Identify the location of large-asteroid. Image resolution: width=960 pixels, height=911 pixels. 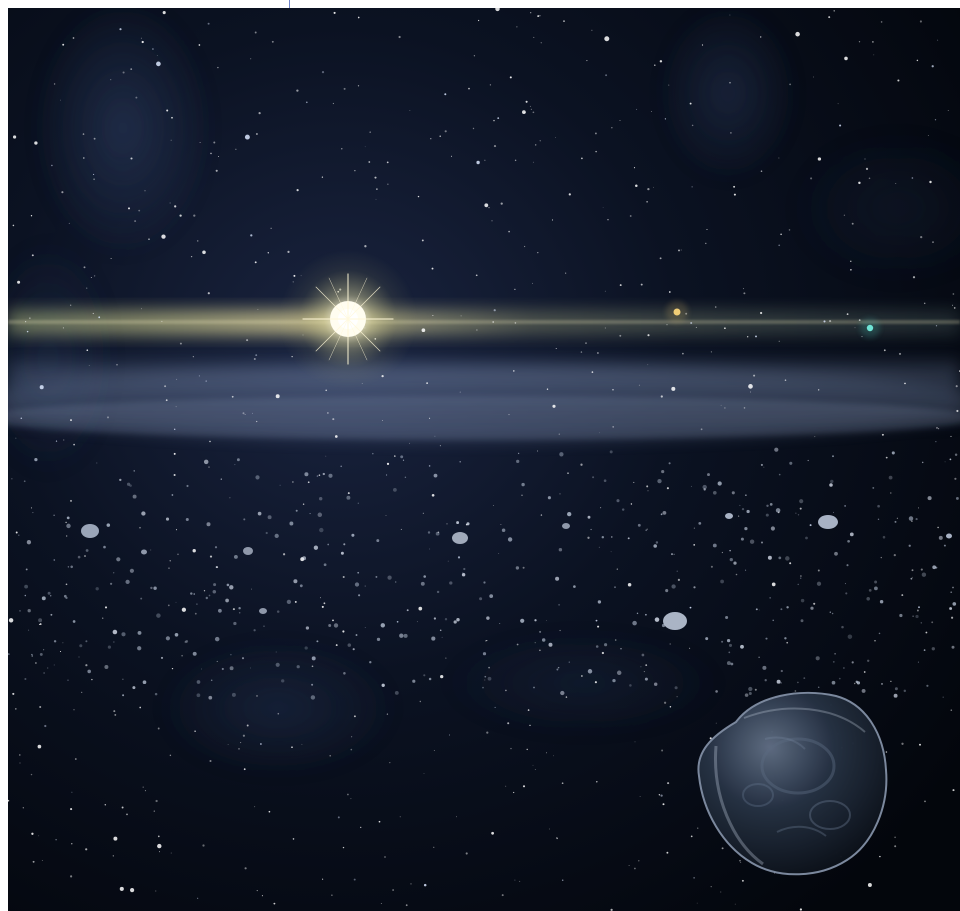
(792, 783).